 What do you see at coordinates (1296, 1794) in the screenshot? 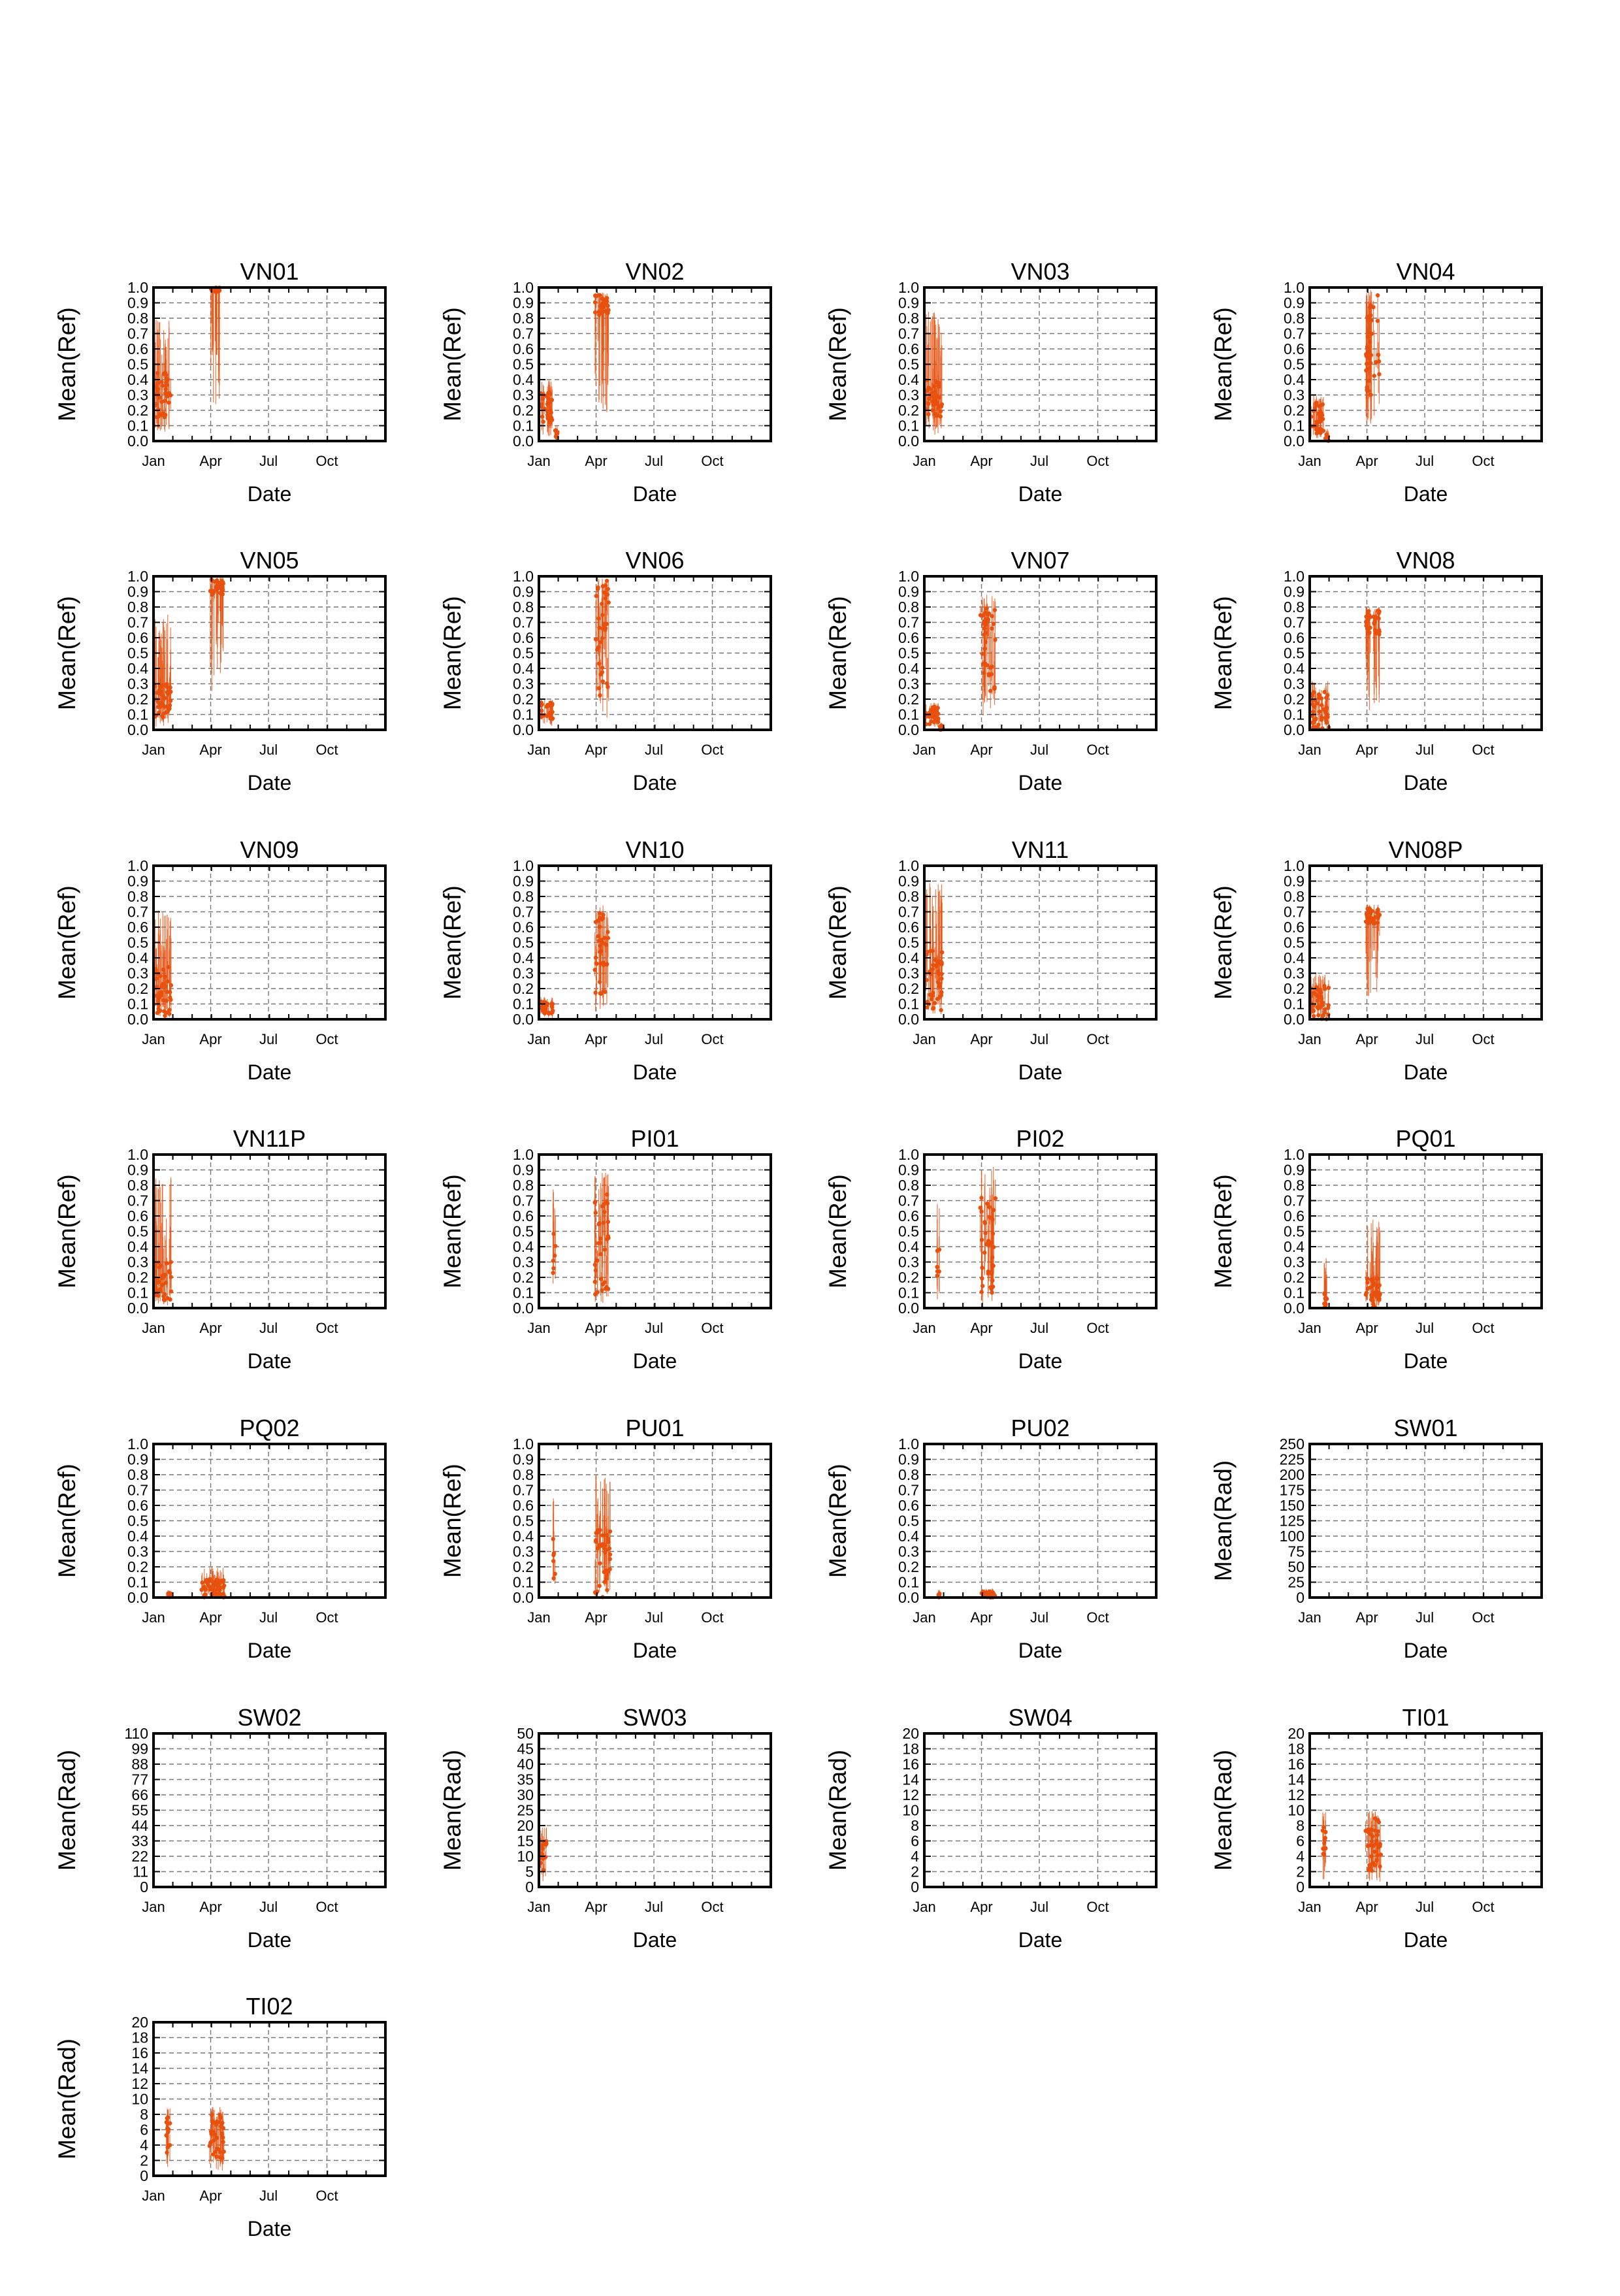
I see `y-tick-label: 12` at bounding box center [1296, 1794].